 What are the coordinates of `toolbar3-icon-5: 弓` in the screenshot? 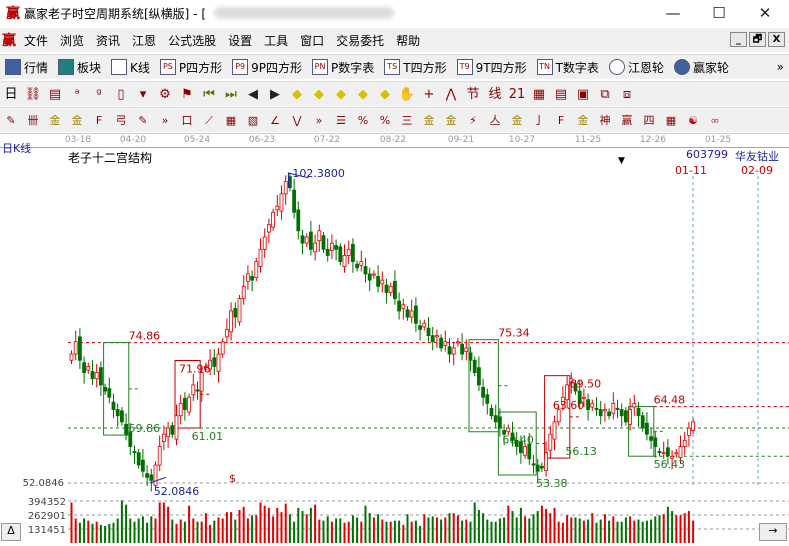 It's located at (121, 120).